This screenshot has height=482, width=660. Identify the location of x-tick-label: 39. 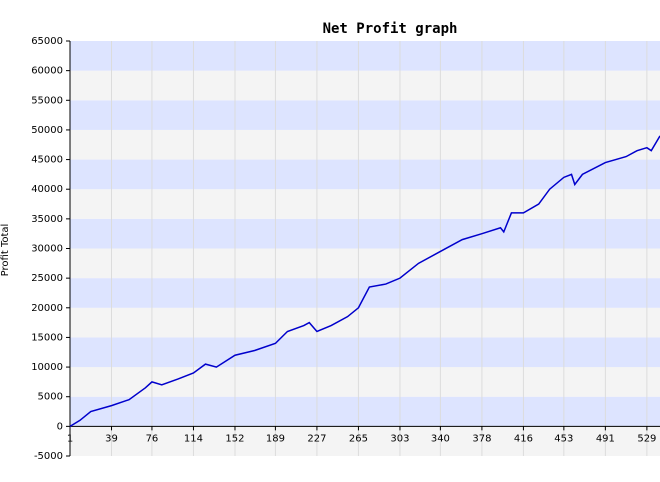
(111, 438).